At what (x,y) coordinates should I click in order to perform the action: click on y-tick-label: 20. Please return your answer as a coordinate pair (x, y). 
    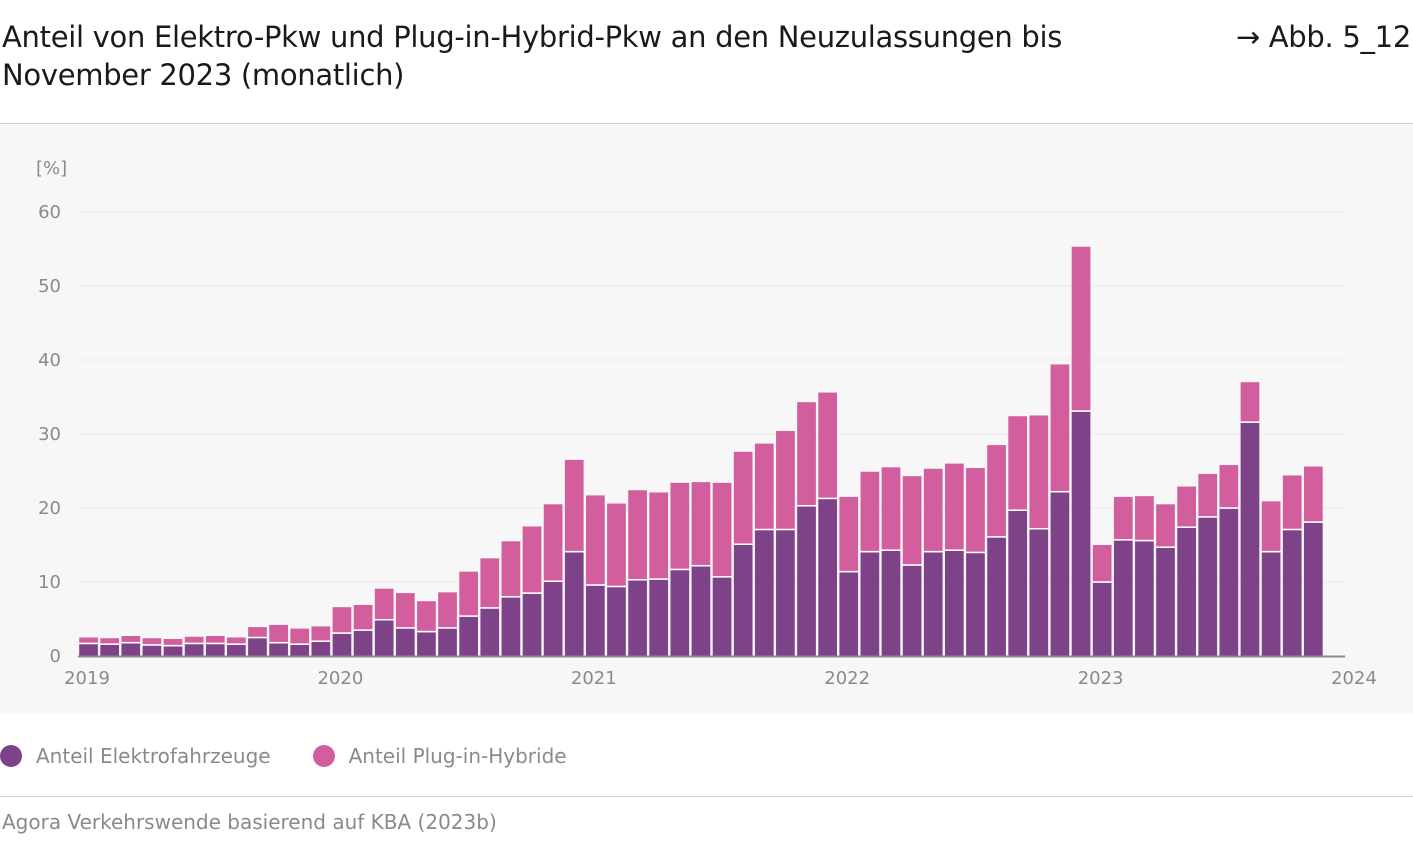
    Looking at the image, I should click on (49, 508).